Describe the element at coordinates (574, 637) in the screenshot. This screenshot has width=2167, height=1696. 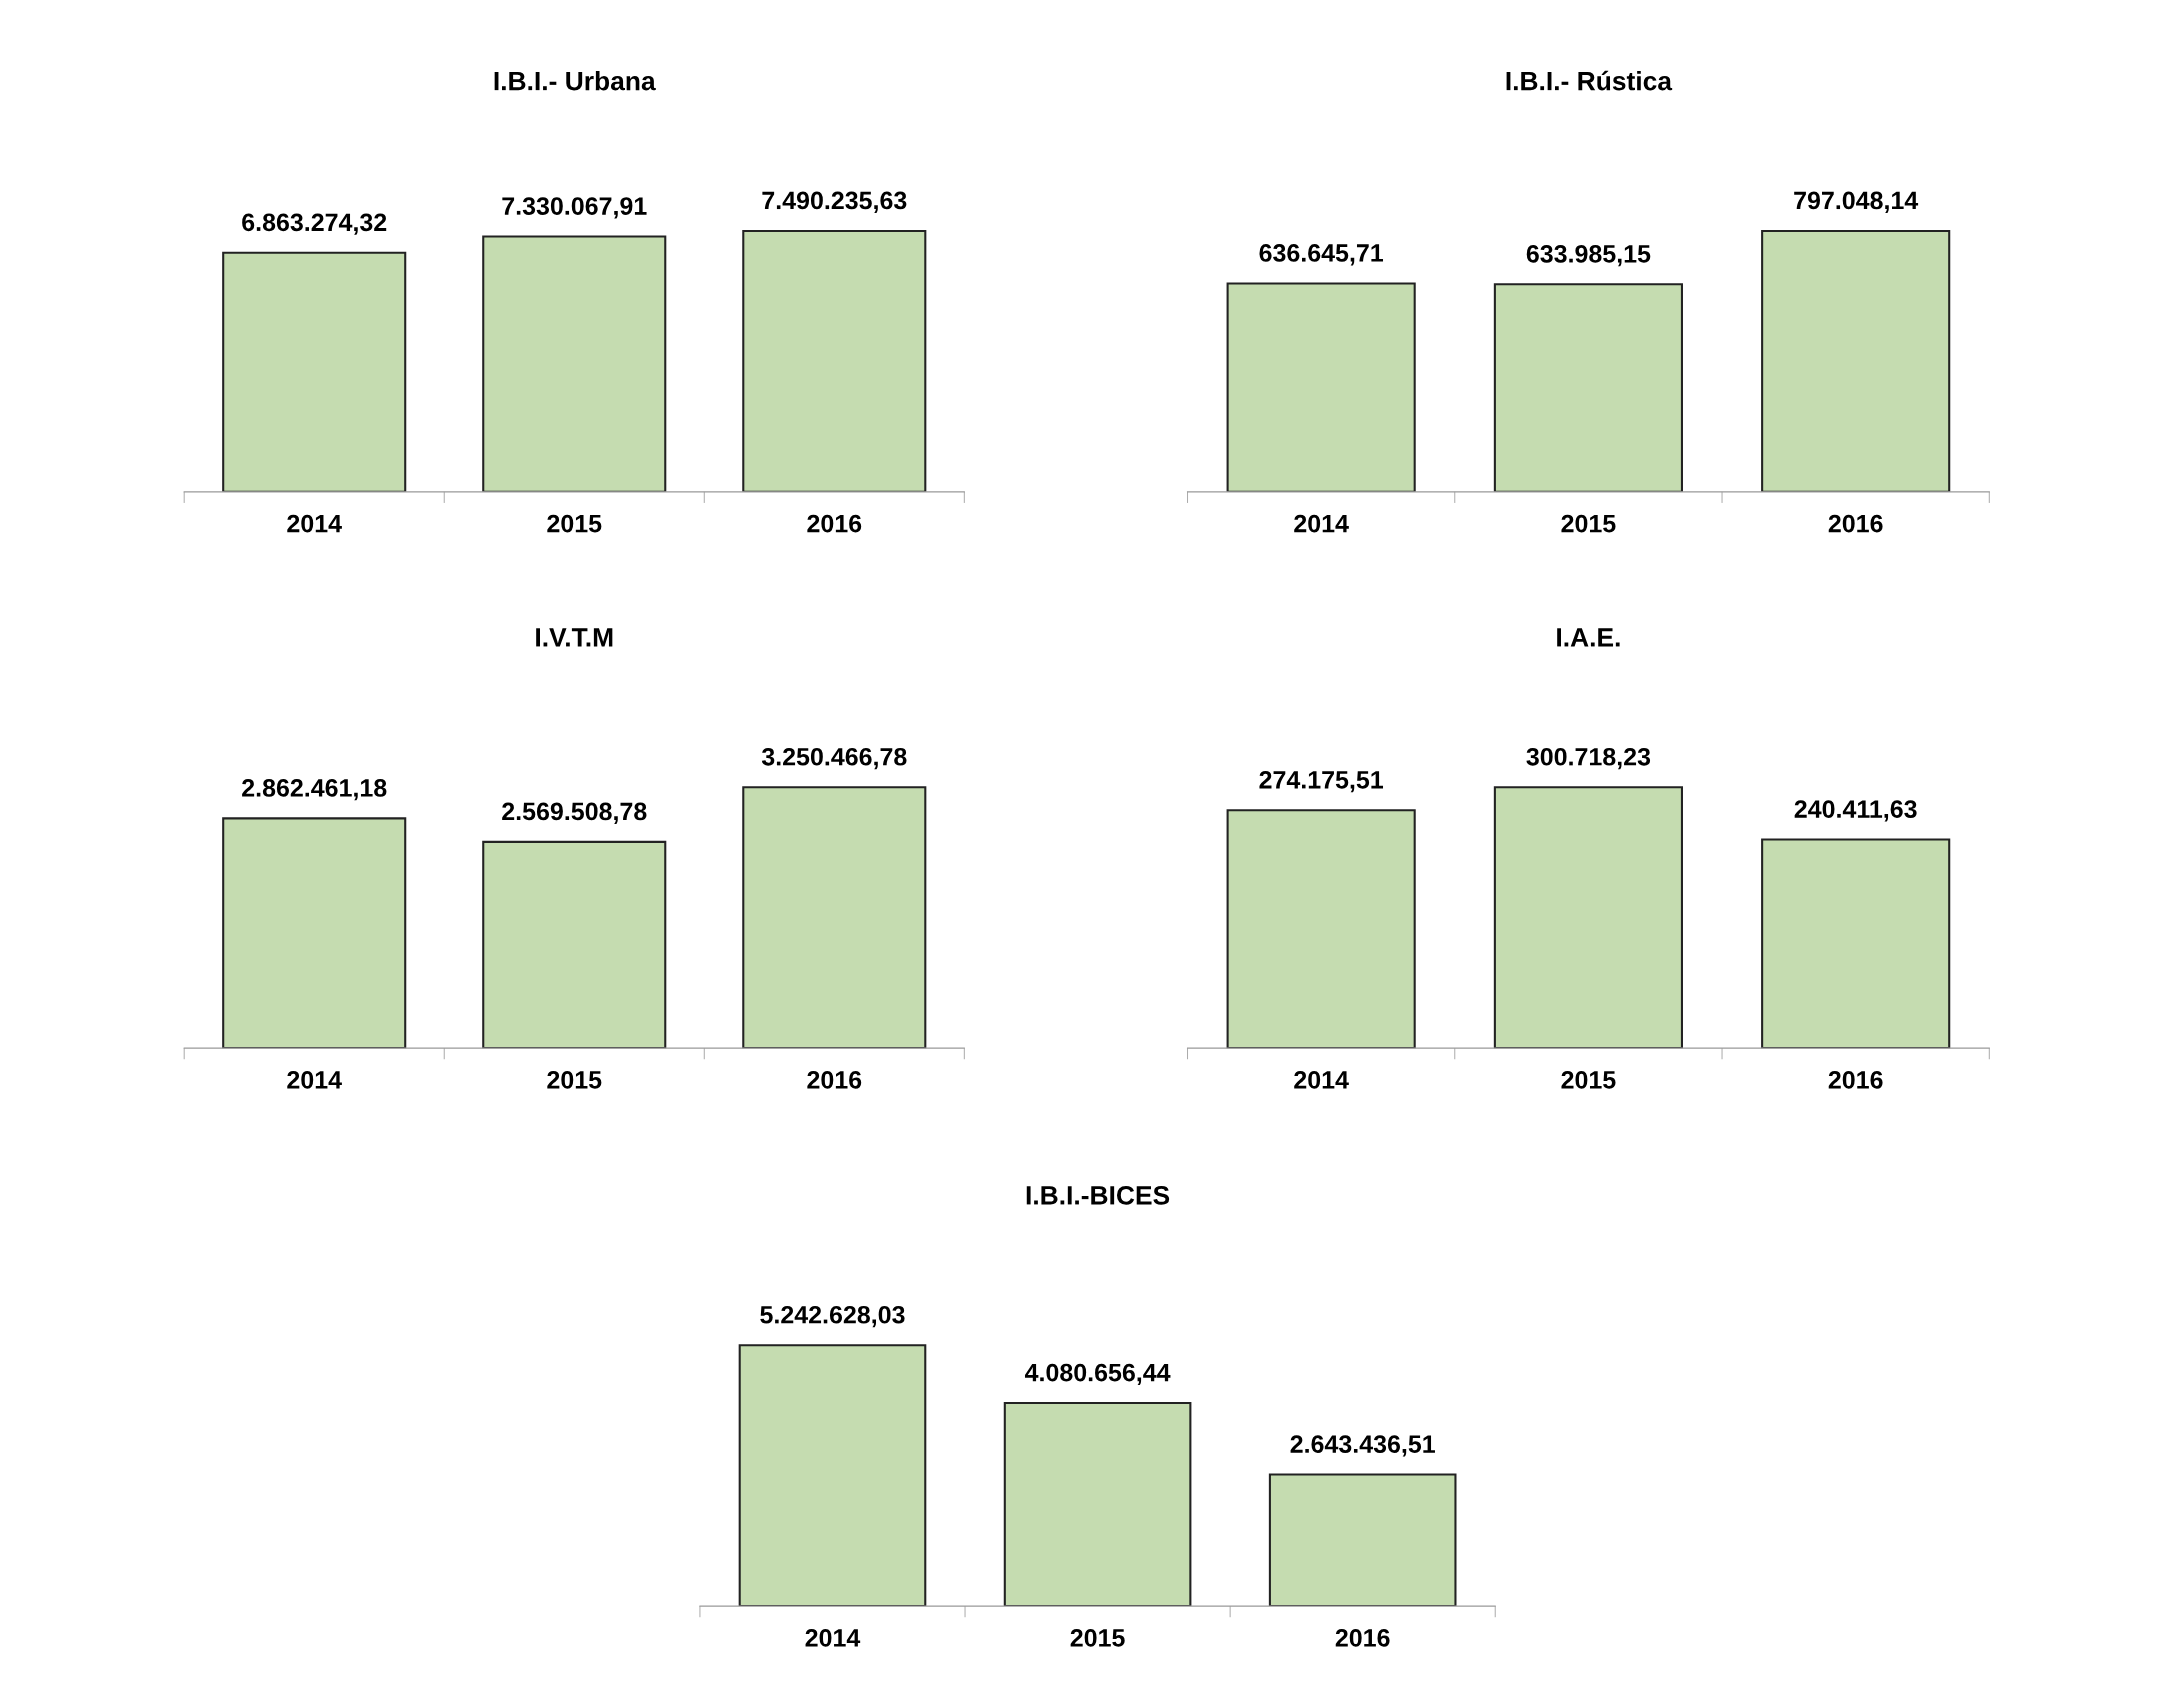
I see `chart-title: I.V.T.M` at that location.